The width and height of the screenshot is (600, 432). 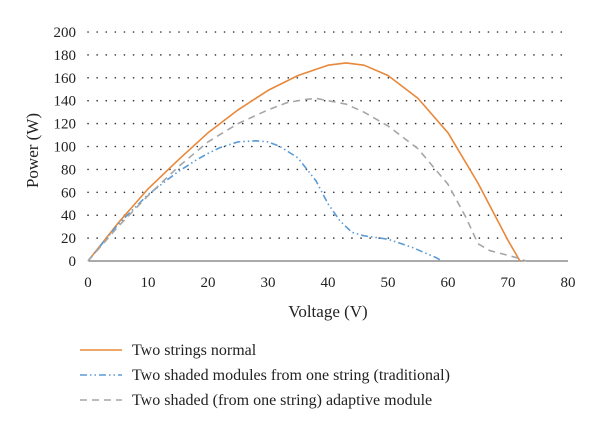 I want to click on y-tick-label: 180, so click(x=65, y=56).